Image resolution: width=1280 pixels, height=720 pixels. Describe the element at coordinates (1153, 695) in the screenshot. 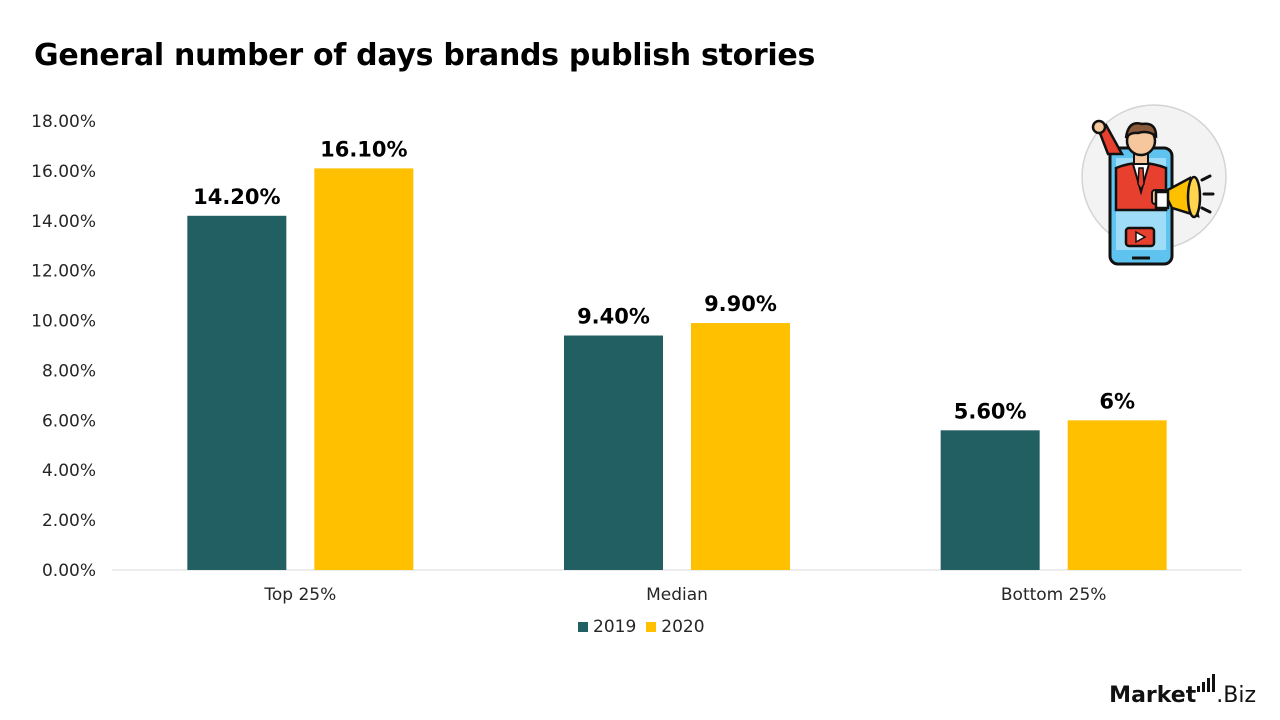

I see `logo-text-market: Market` at that location.